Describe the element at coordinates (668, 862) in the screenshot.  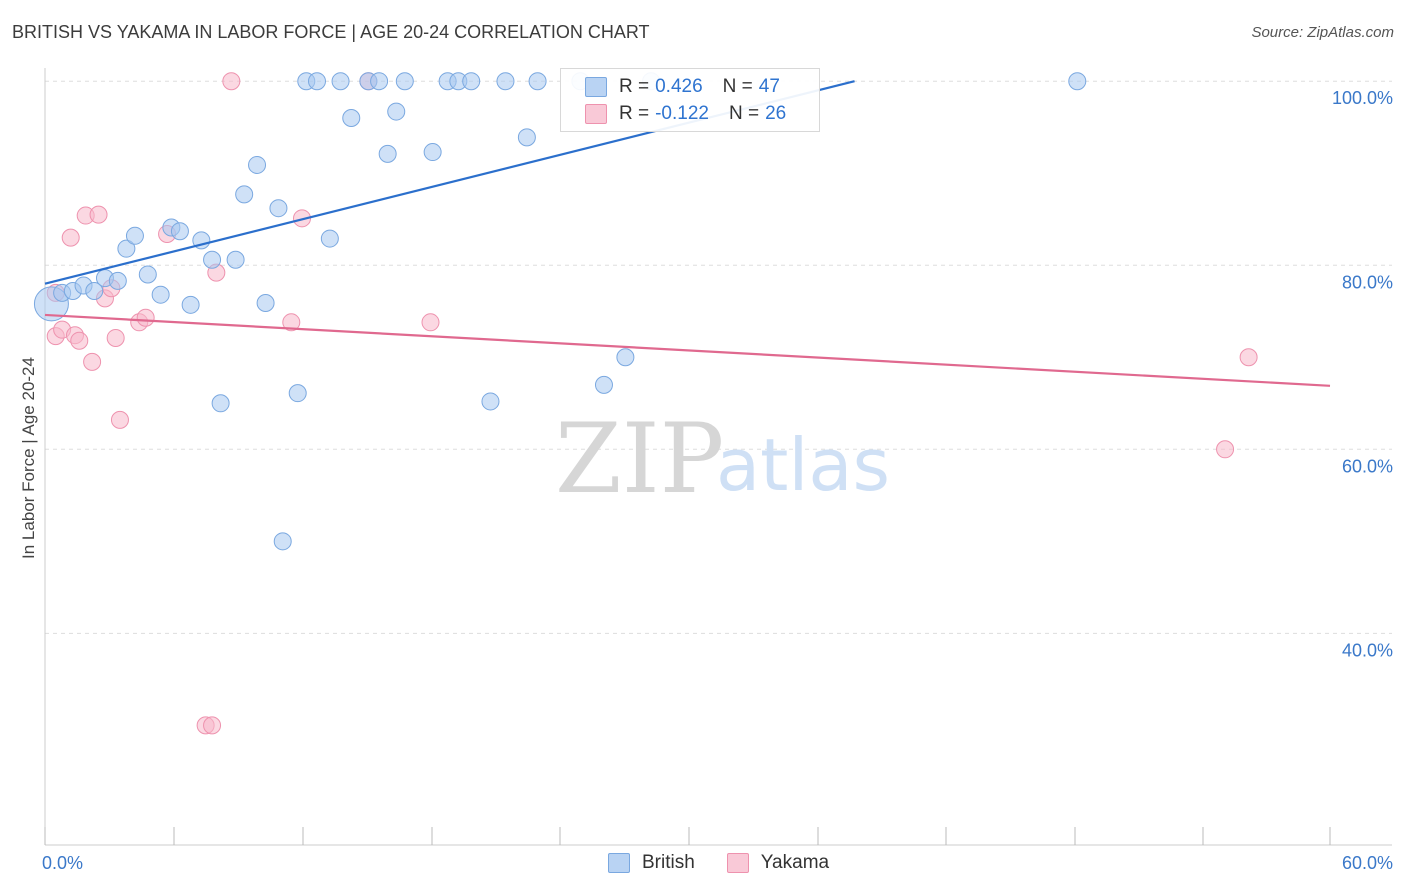
I see `british-legend-label: British` at that location.